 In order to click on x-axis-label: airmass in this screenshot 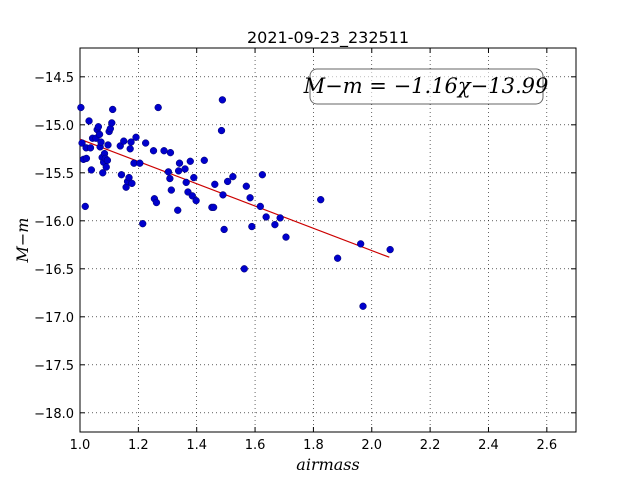, I will do `click(327, 464)`.